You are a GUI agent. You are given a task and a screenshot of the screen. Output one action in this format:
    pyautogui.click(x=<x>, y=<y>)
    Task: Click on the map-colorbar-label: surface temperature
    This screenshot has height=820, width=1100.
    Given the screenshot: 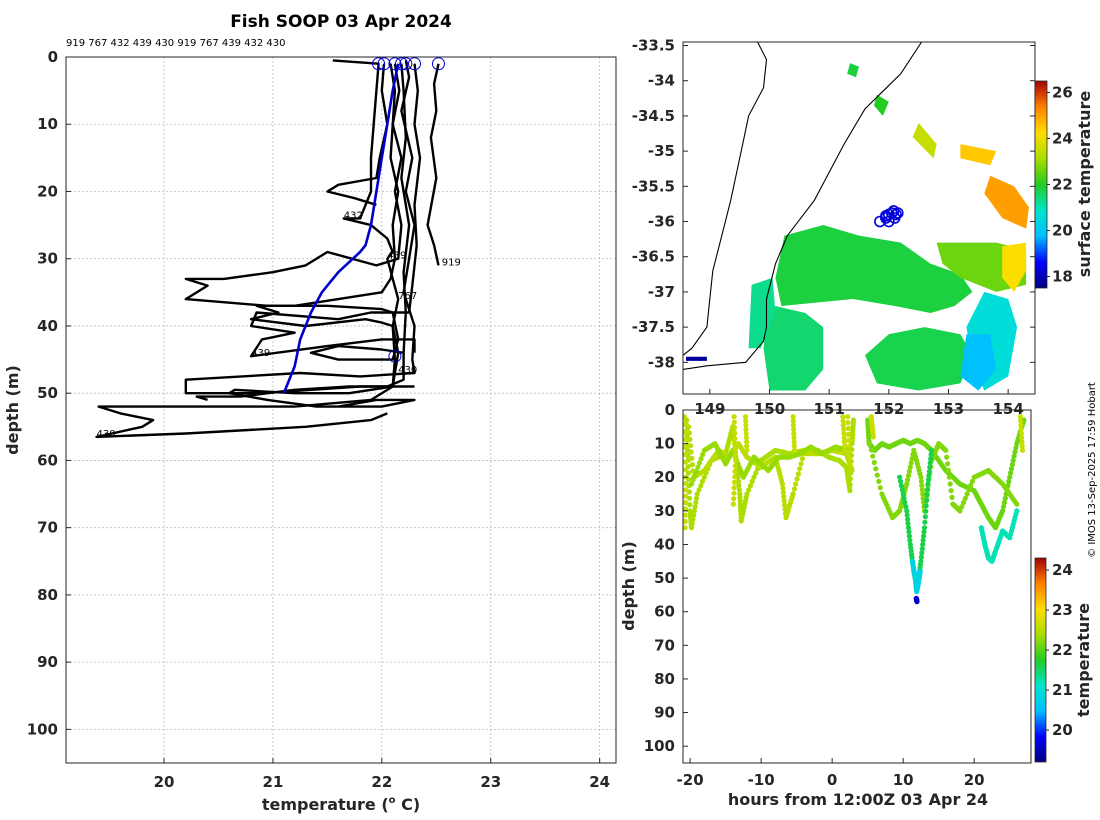 What is the action you would take?
    pyautogui.click(x=1084, y=184)
    